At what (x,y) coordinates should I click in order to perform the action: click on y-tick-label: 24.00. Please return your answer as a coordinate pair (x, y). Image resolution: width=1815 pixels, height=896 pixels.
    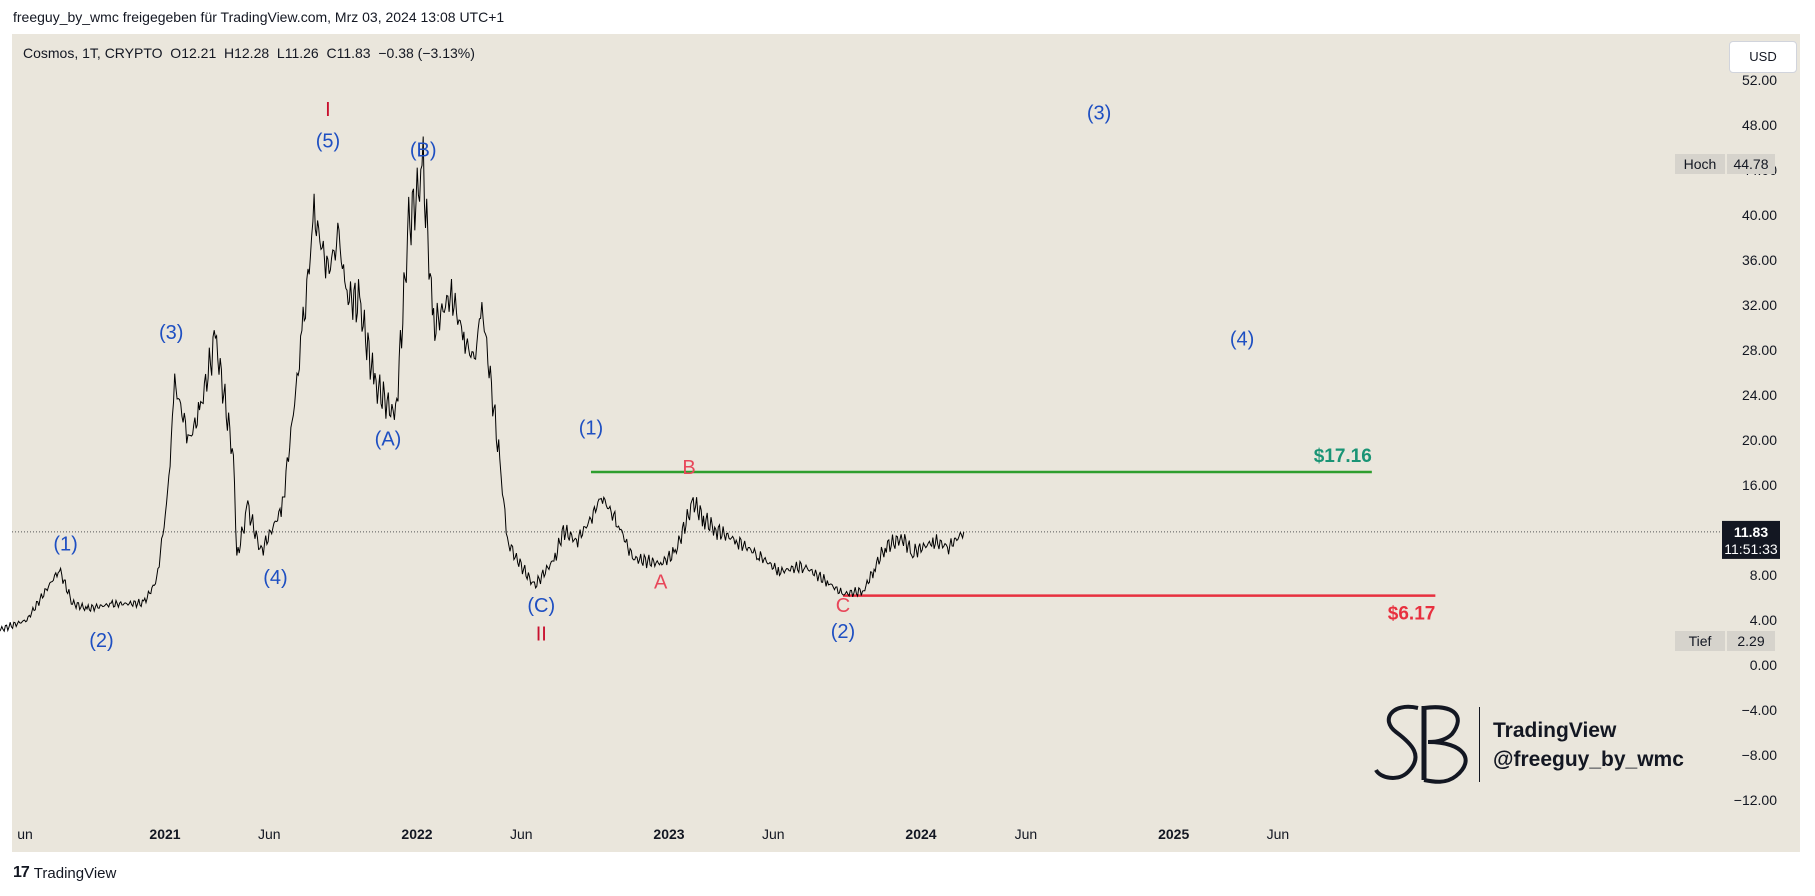
    Looking at the image, I should click on (1759, 395).